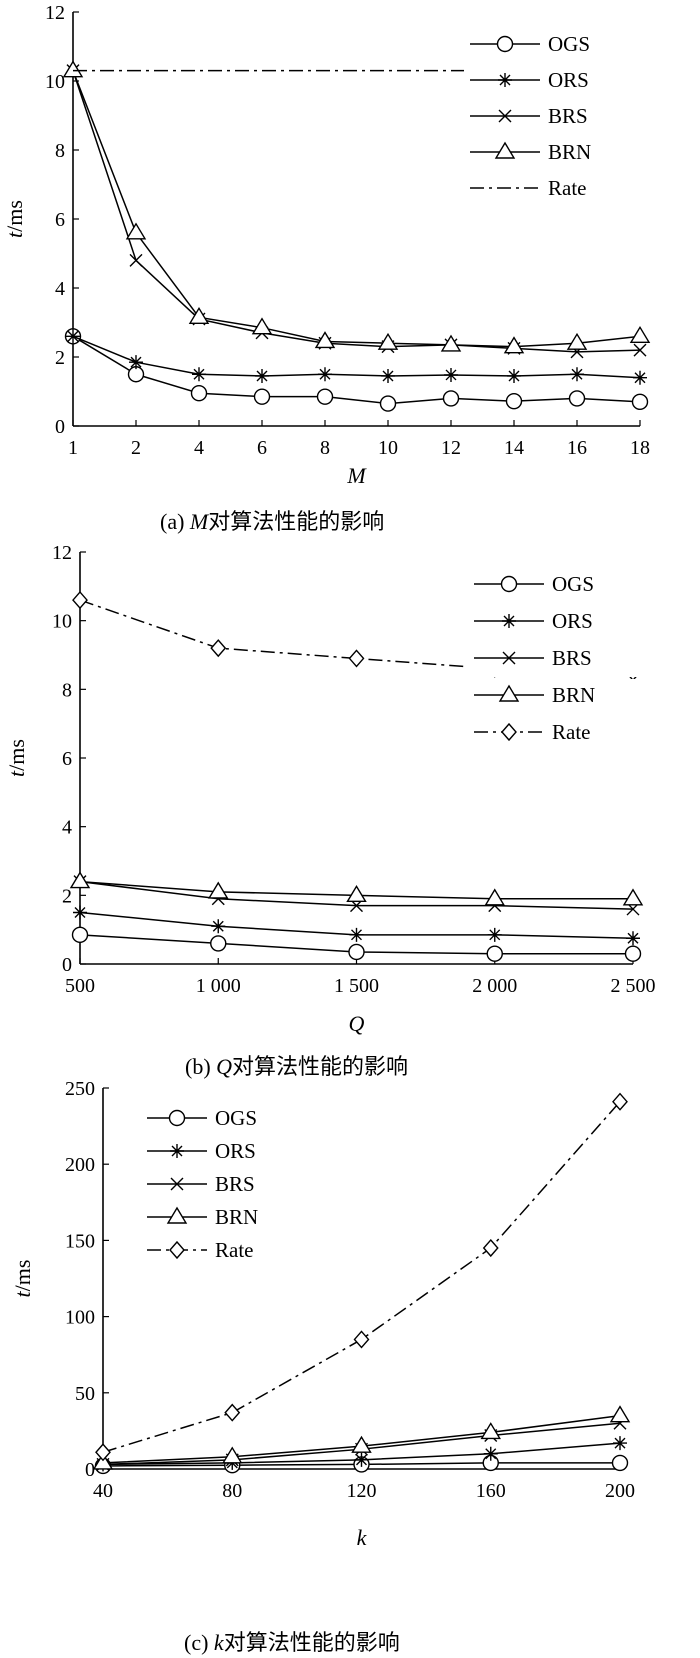 The height and width of the screenshot is (1658, 700). What do you see at coordinates (292, 1642) in the screenshot?
I see `panel-caption: (c) k对算法性能的影响` at bounding box center [292, 1642].